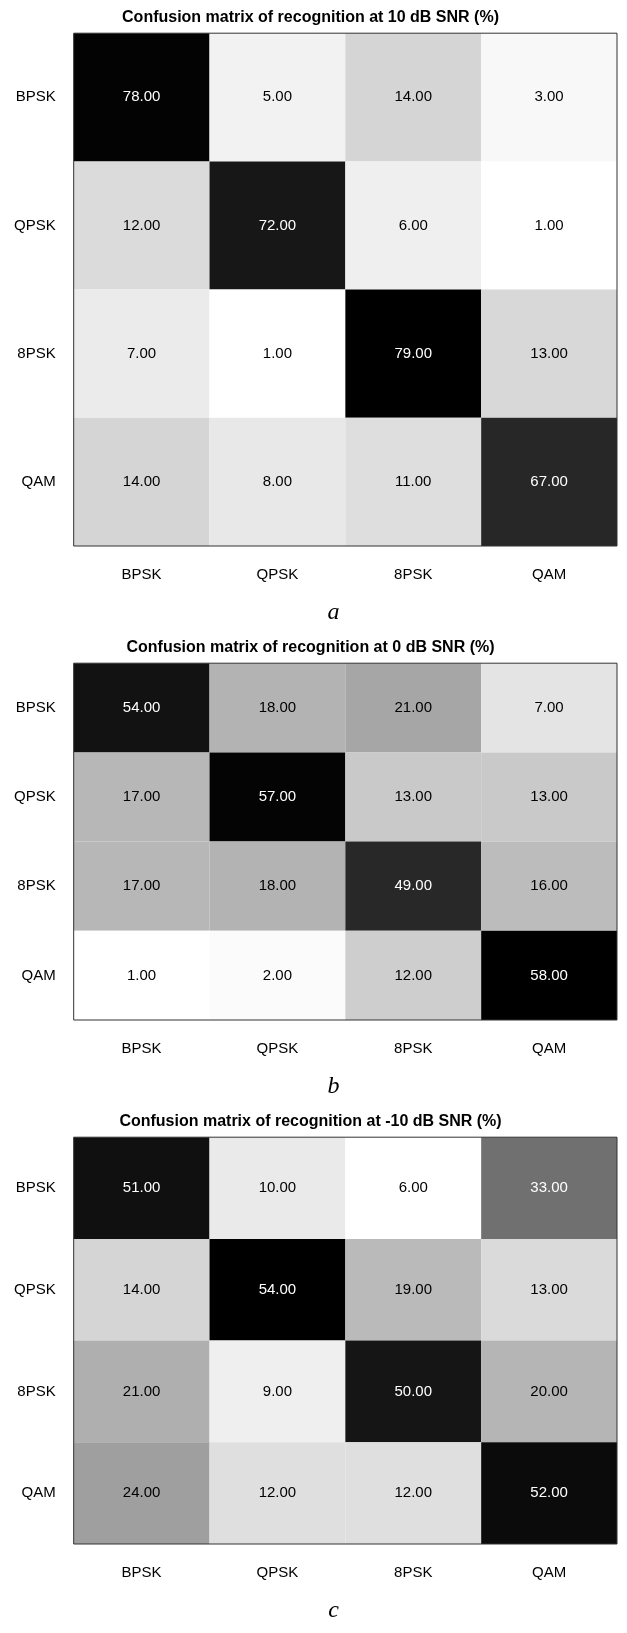 The width and height of the screenshot is (627, 1633). What do you see at coordinates (413, 885) in the screenshot?
I see `data-label: 49.00` at bounding box center [413, 885].